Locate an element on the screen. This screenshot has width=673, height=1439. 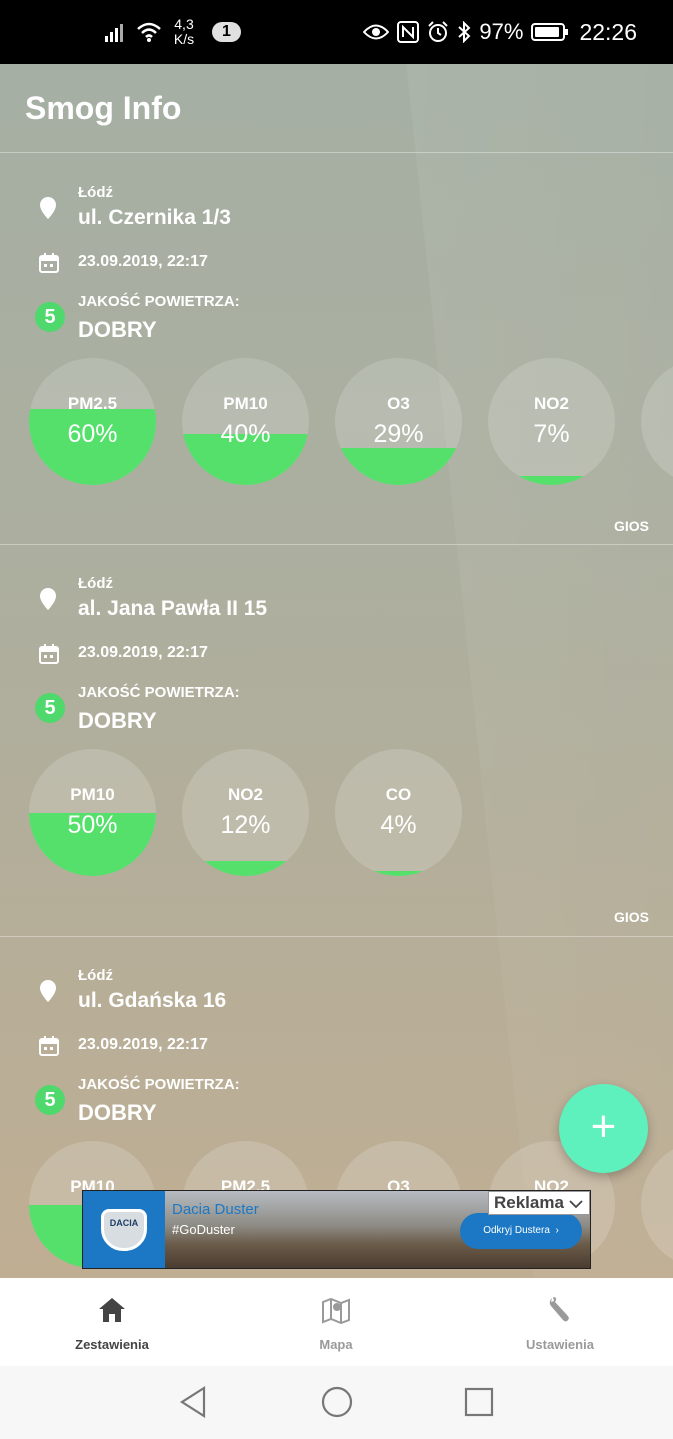
nfc-icon is located at coordinates (408, 32).